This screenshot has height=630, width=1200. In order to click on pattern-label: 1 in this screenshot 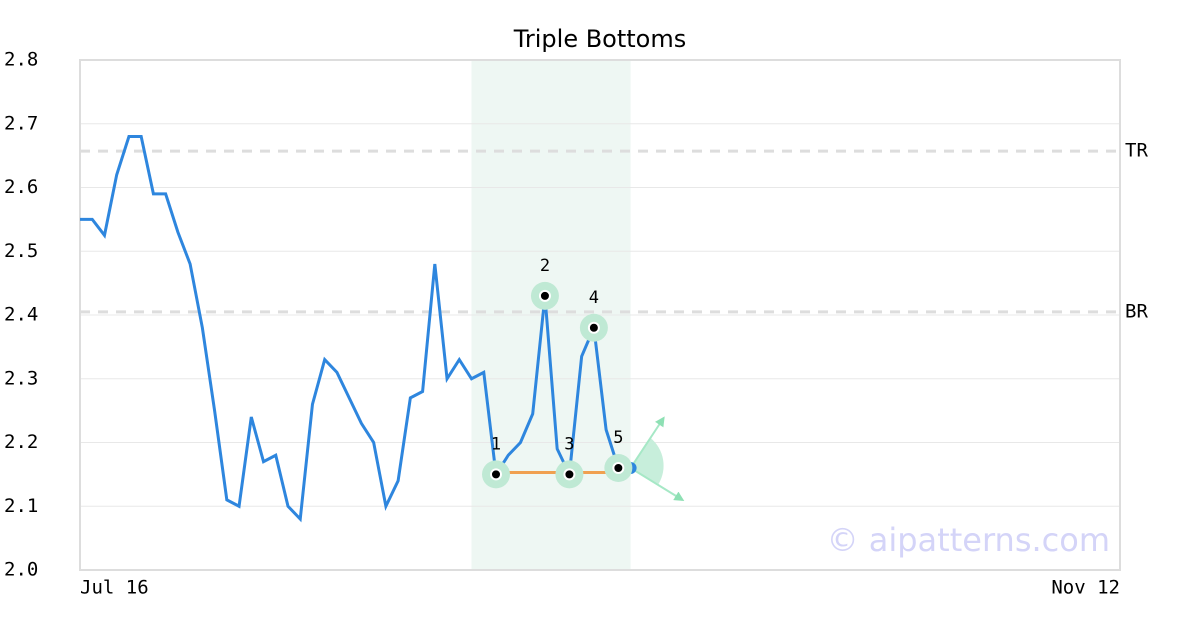, I will do `click(496, 444)`.